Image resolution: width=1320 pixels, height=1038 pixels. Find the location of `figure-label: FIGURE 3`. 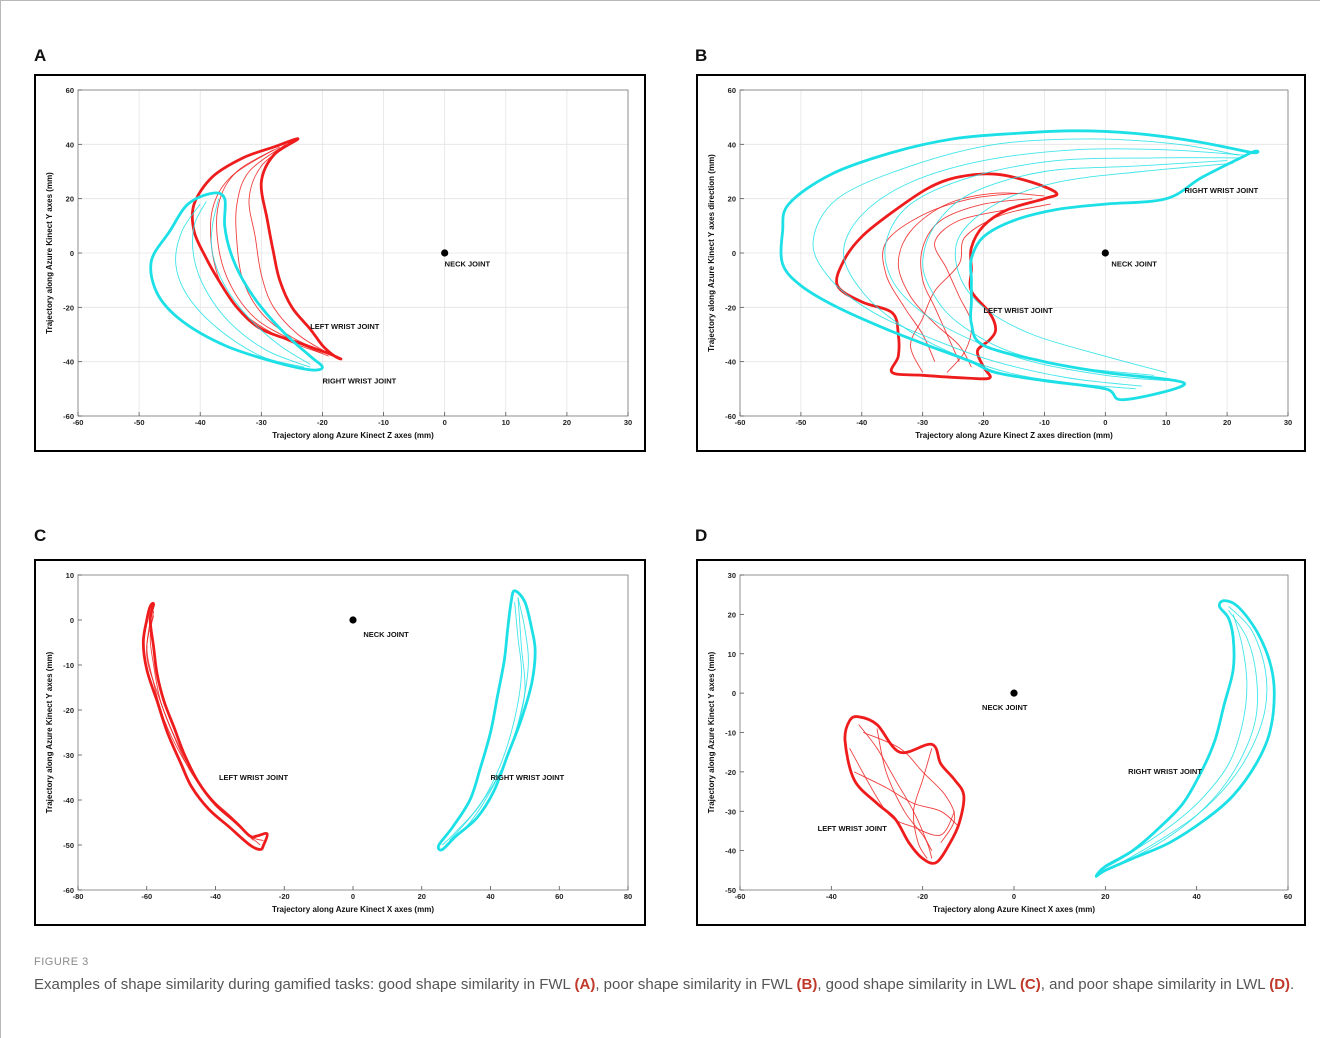

figure-label: FIGURE 3 is located at coordinates (61, 962).